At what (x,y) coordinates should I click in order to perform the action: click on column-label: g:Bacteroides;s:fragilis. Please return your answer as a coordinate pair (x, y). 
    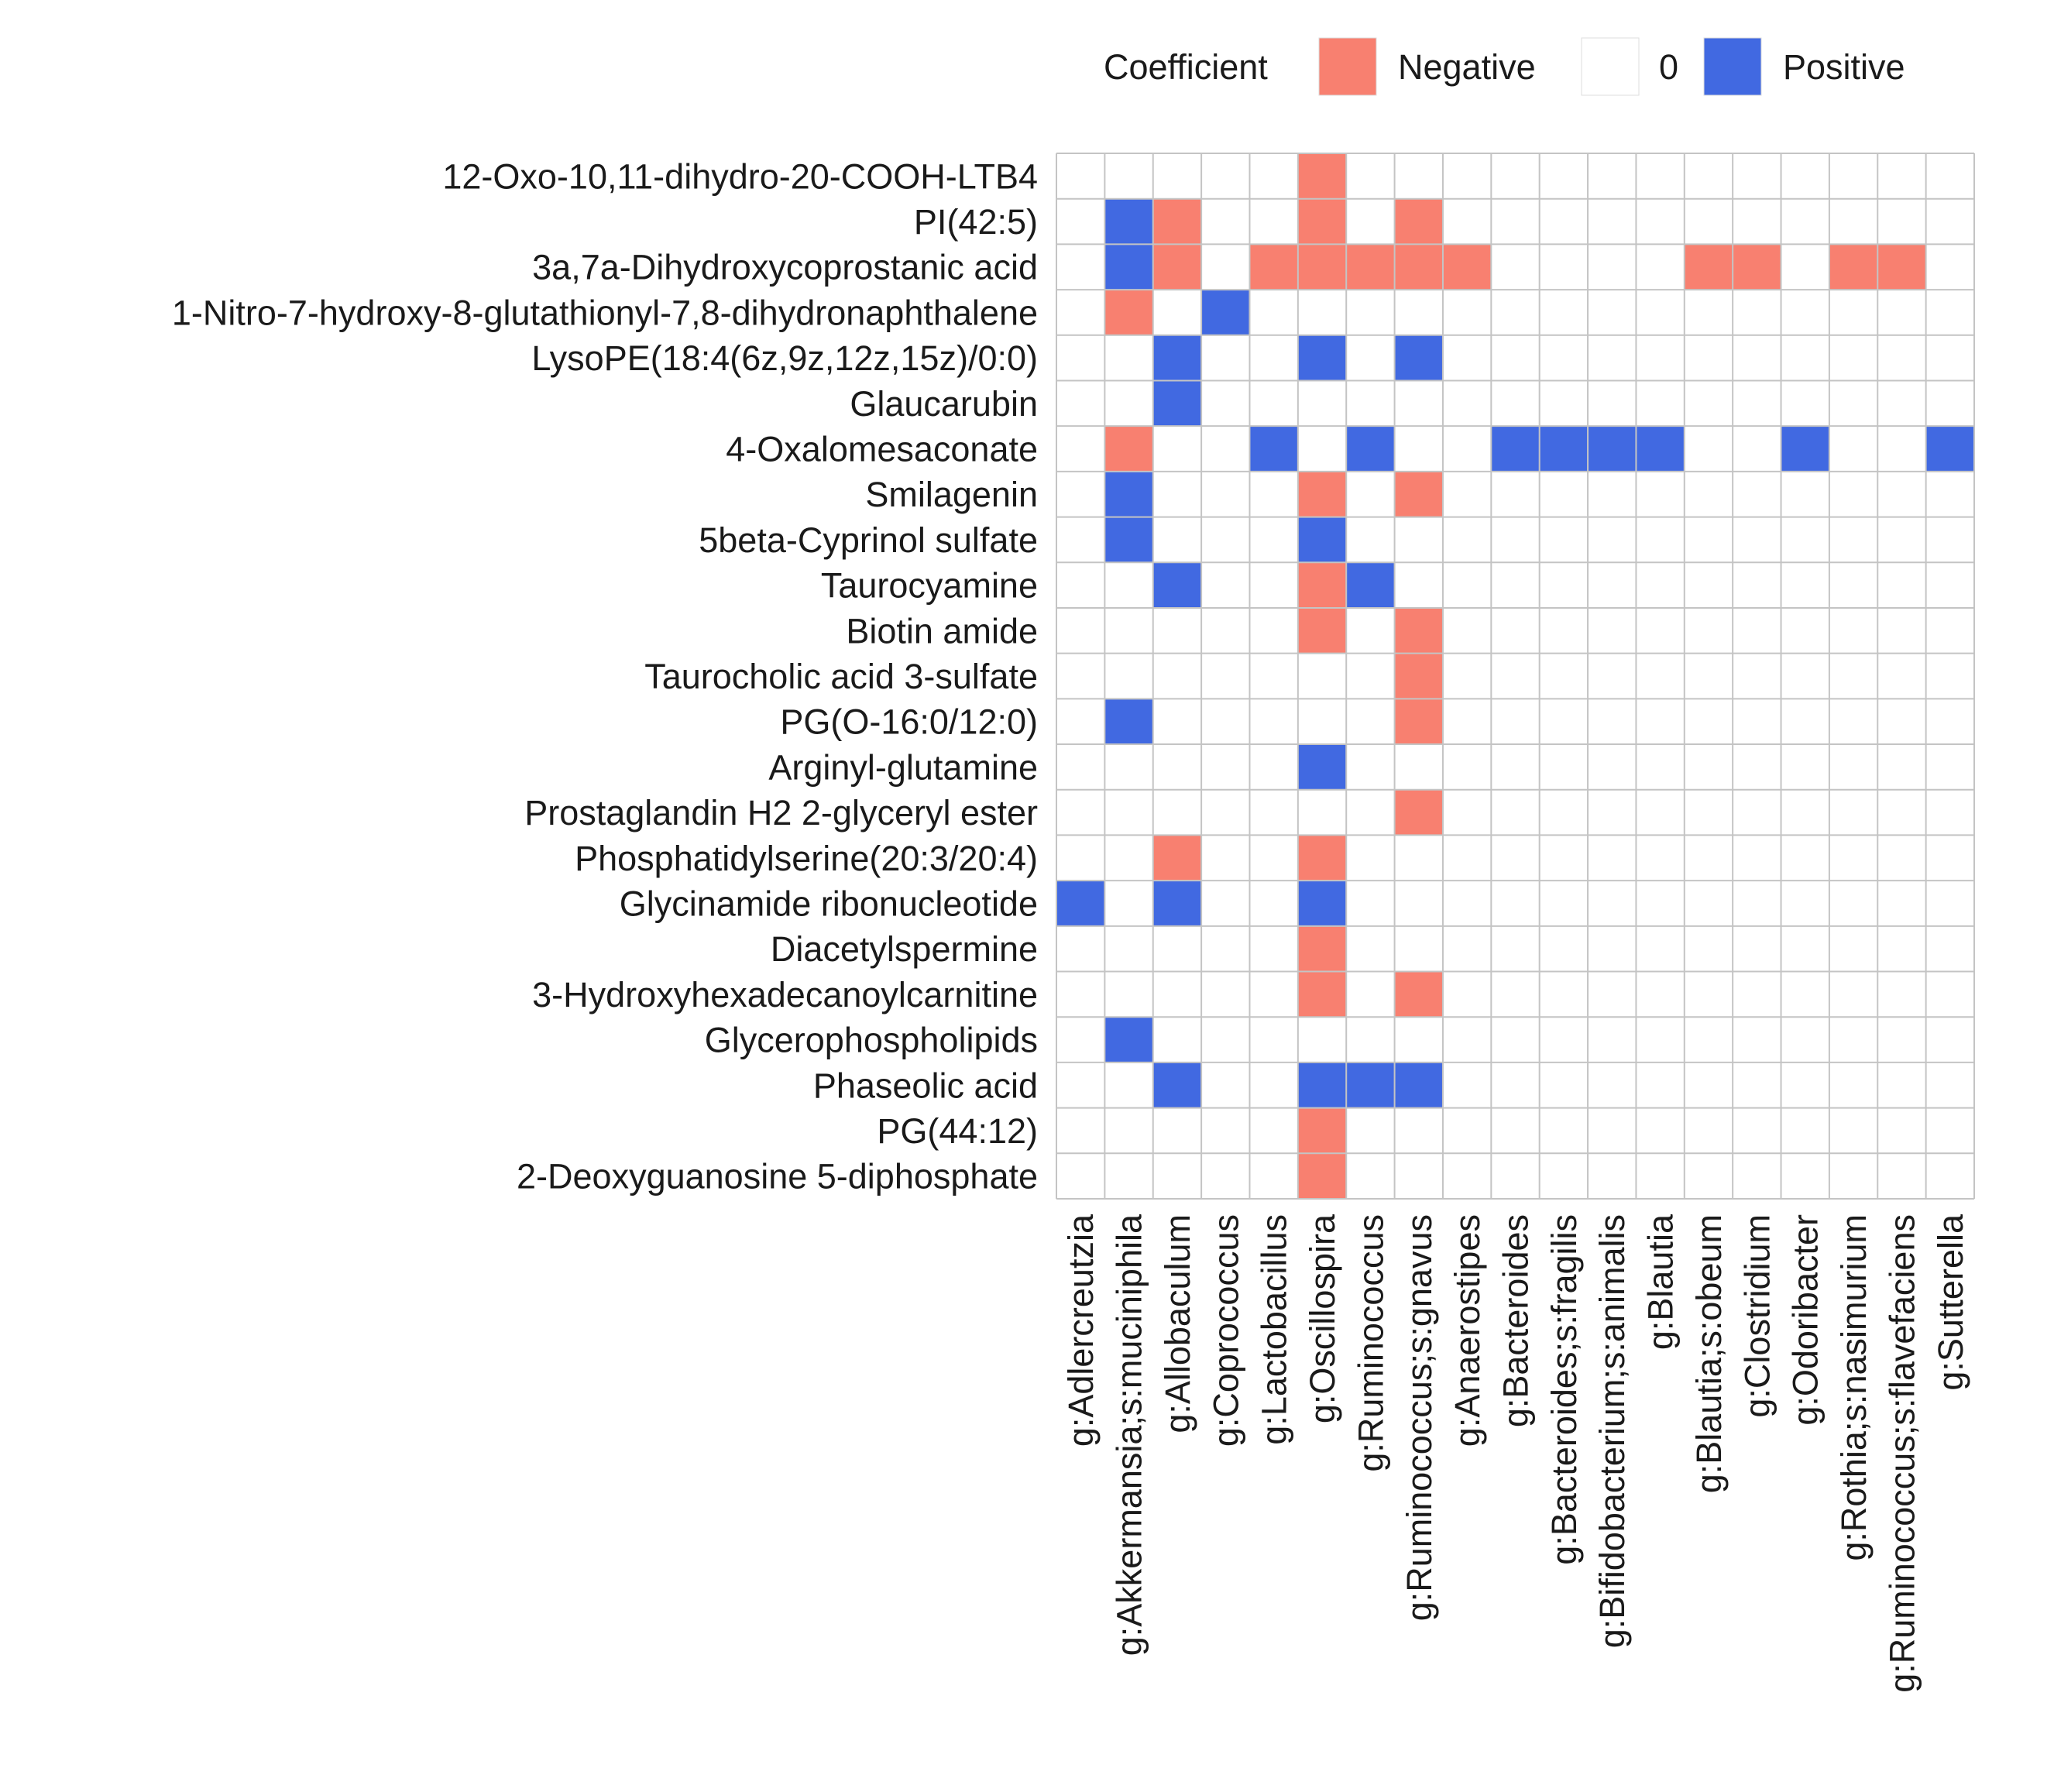
    Looking at the image, I should click on (1564, 1389).